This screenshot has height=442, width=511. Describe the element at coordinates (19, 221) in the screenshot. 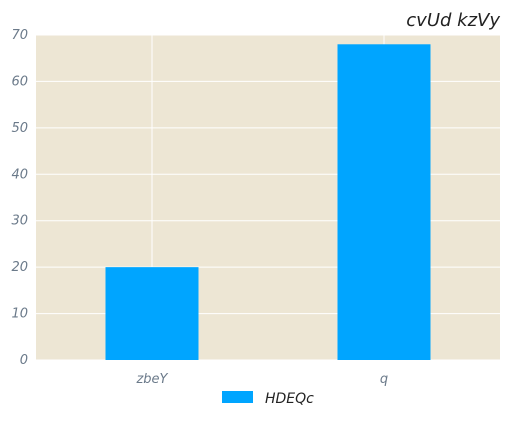

I see `y-tick-label: 30` at that location.